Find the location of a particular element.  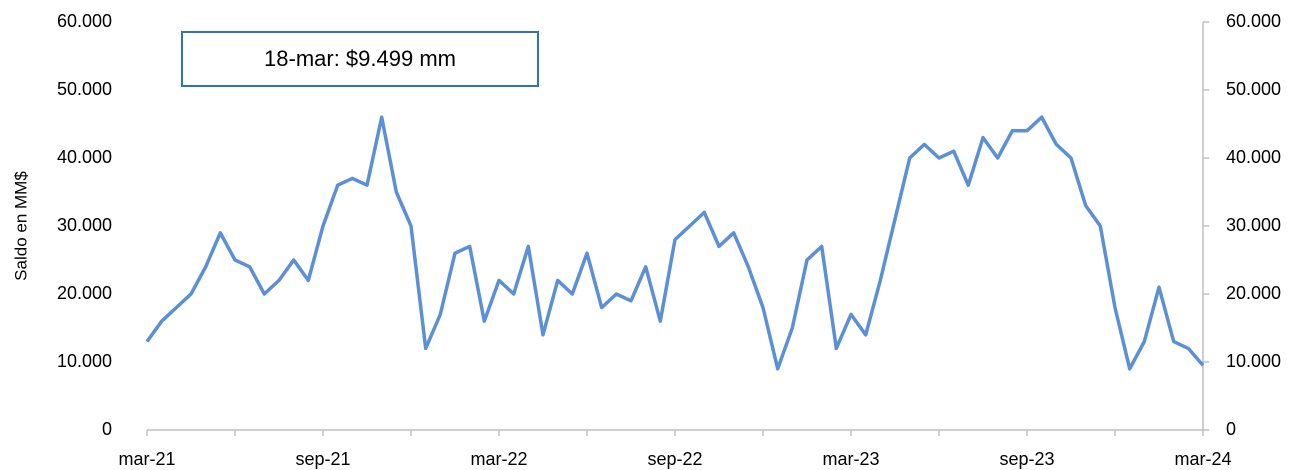

y2-tick-label: 50.000 is located at coordinates (1253, 89).